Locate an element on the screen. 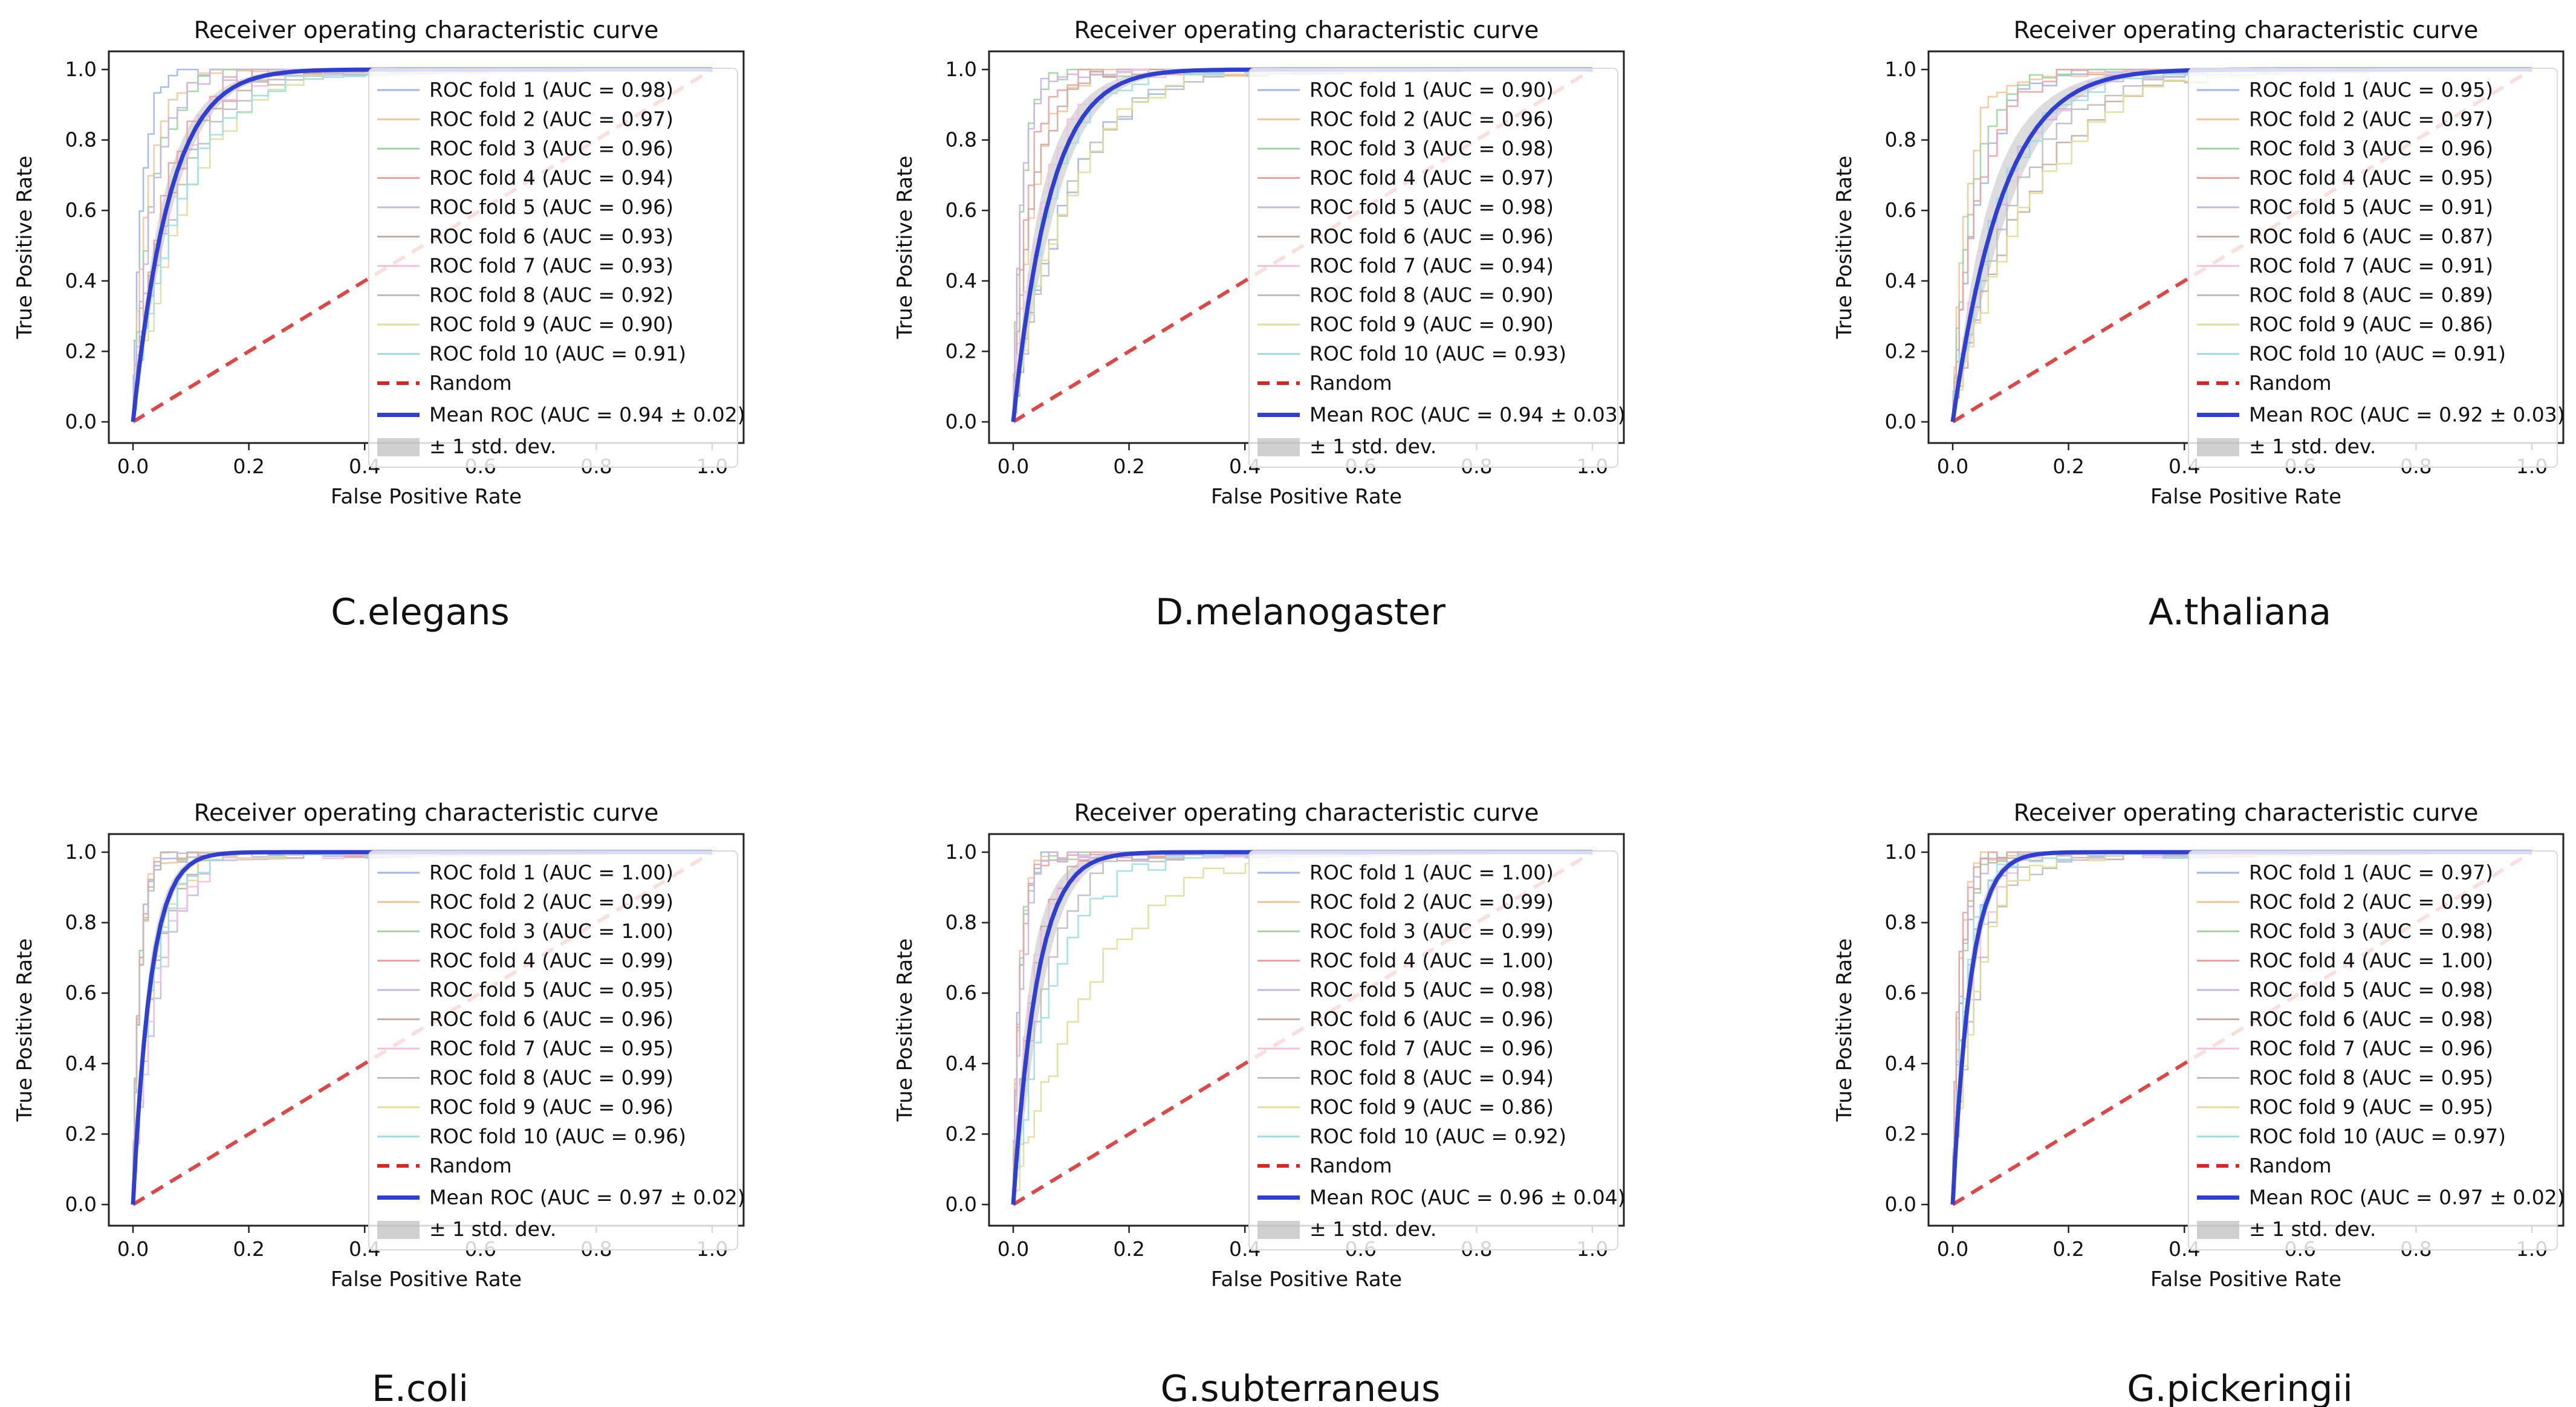 This screenshot has height=1407, width=2576. legend-label-fold-3: ROC fold 3 (AUC = 0.96) is located at coordinates (551, 148).